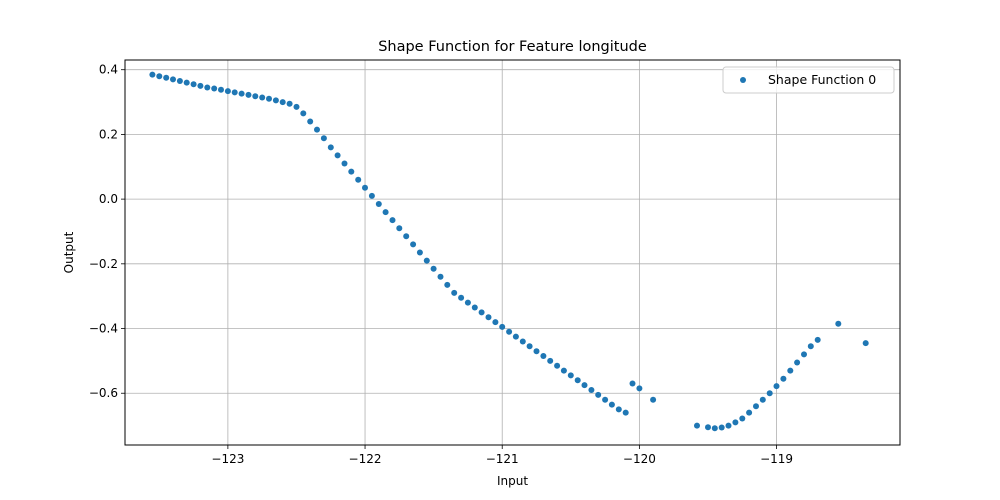  I want to click on y-axis-label: Output, so click(69, 252).